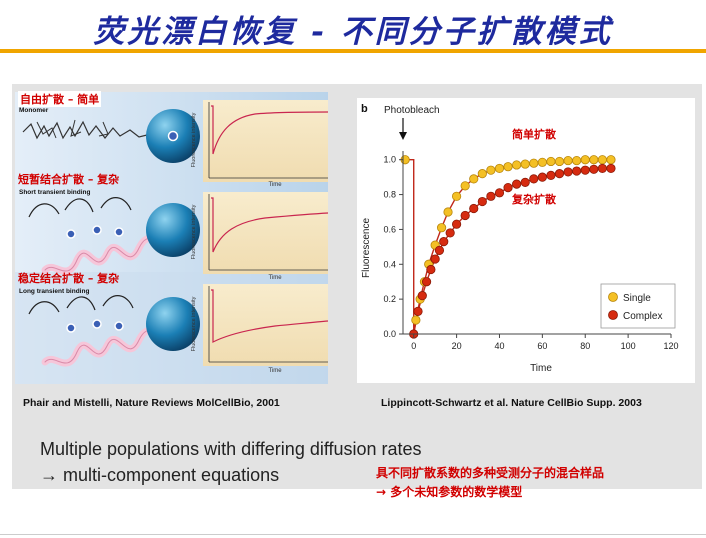  I want to click on x-tick-label: 0, so click(413, 346).